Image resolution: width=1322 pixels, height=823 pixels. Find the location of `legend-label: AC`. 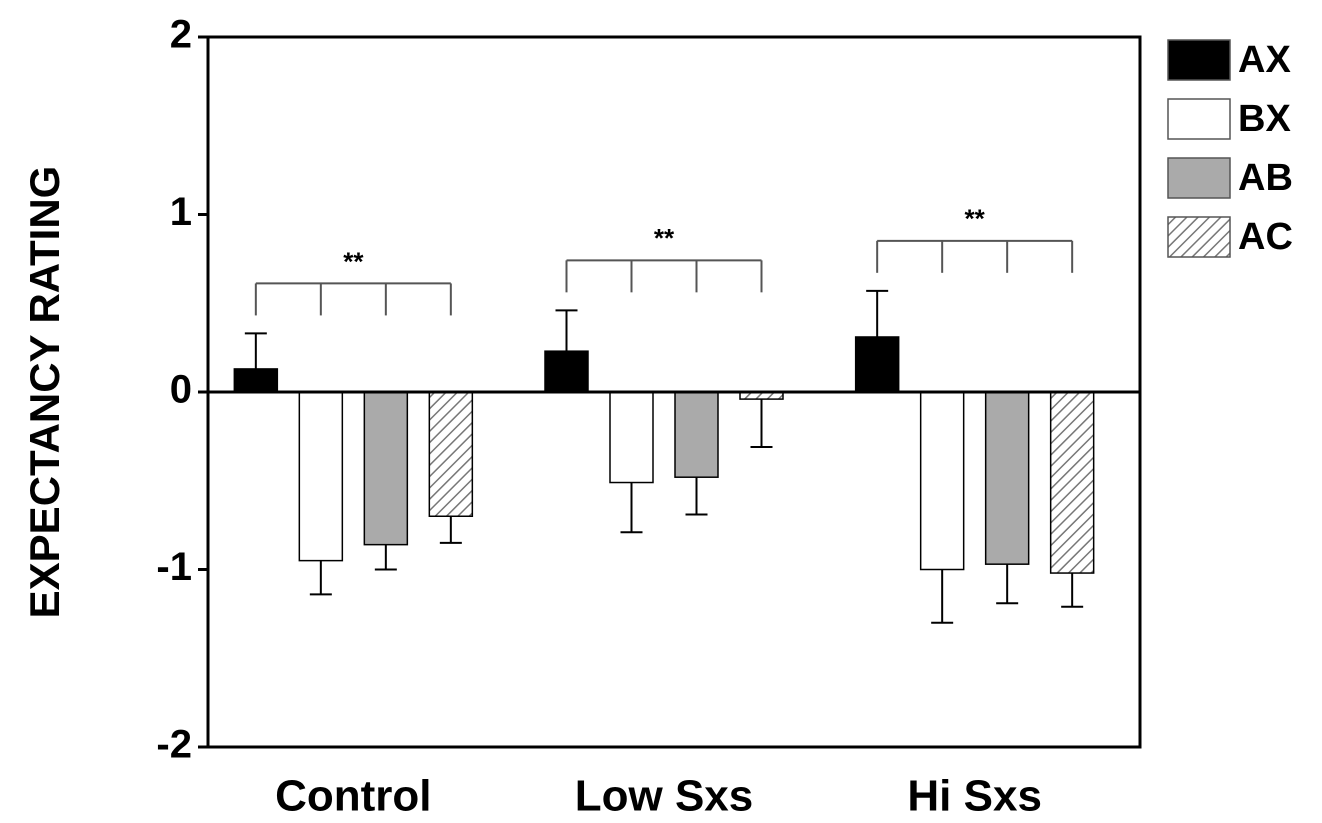

legend-label: AC is located at coordinates (1265, 237).